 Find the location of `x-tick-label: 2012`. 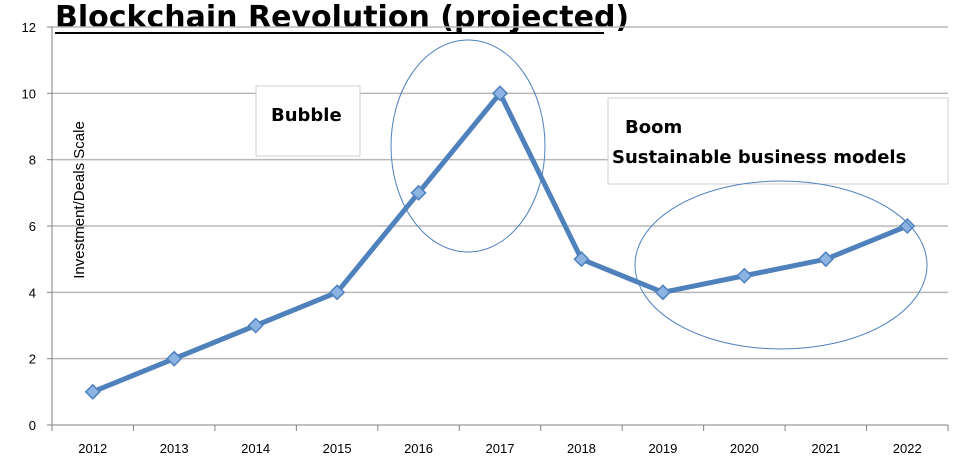

x-tick-label: 2012 is located at coordinates (92, 448).